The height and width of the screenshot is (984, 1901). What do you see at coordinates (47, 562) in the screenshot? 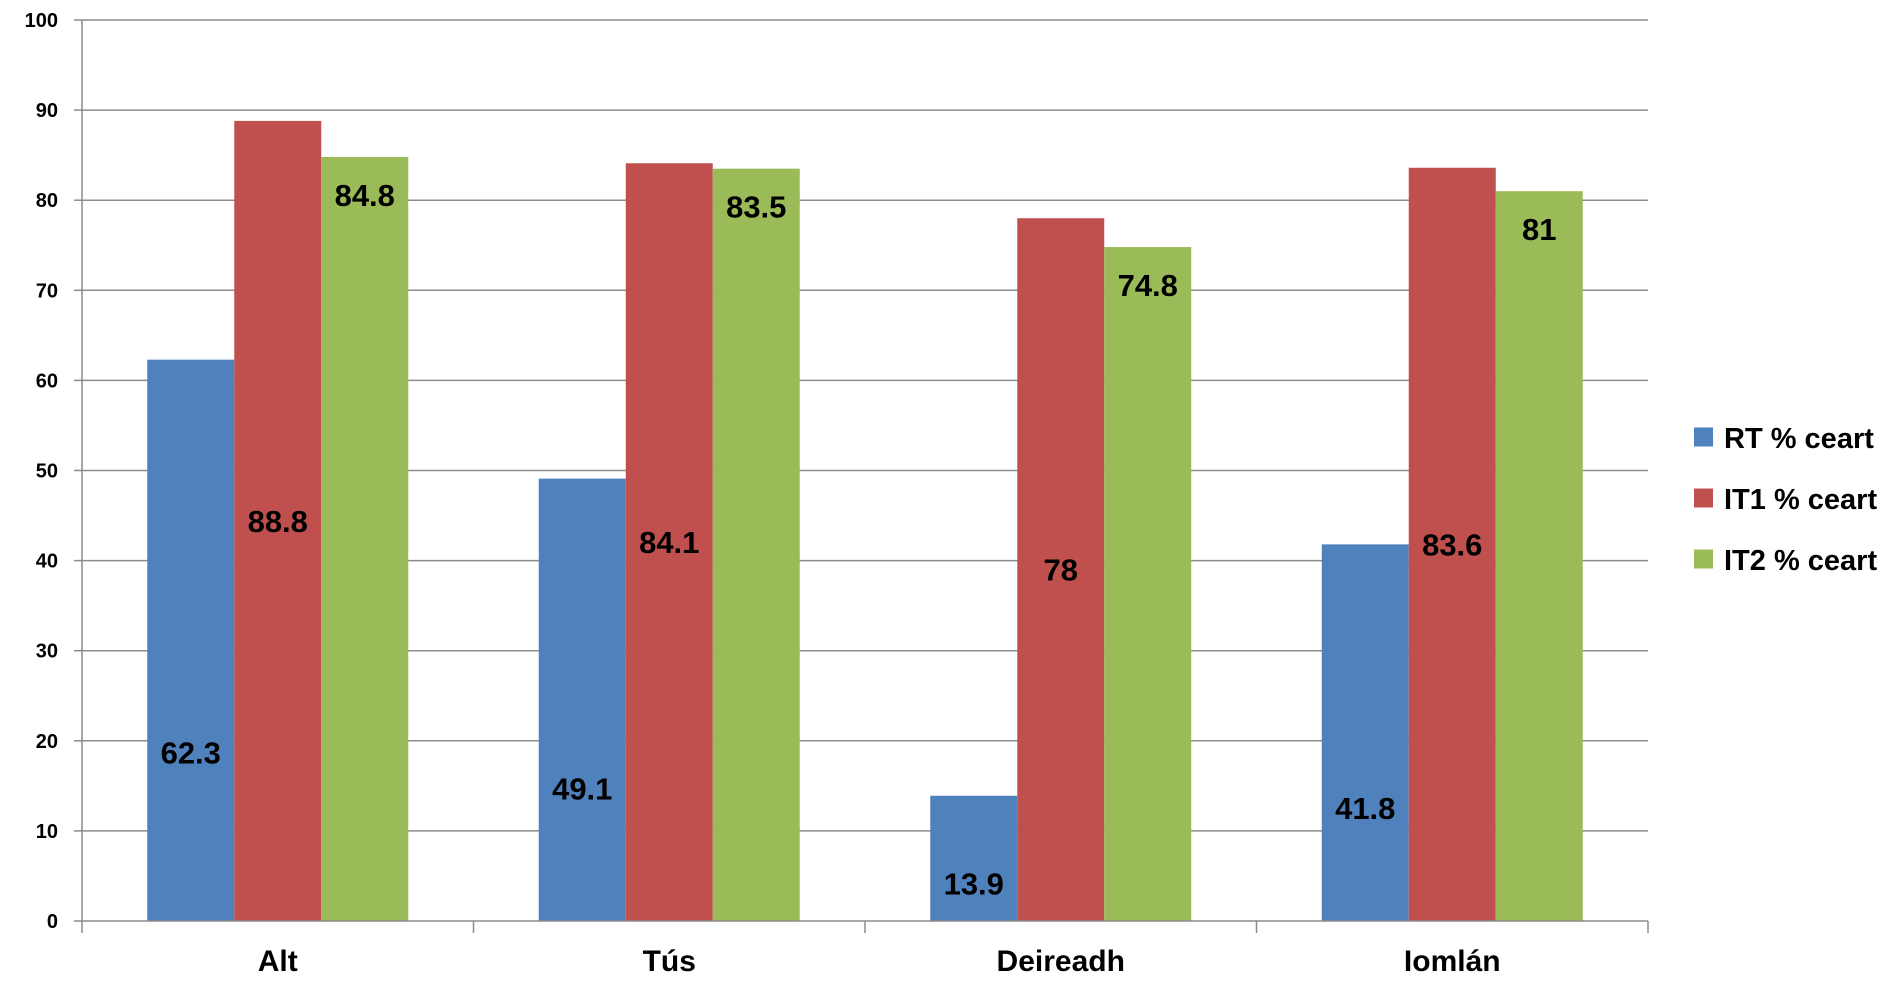
I see `y-tick-label: 40` at bounding box center [47, 562].